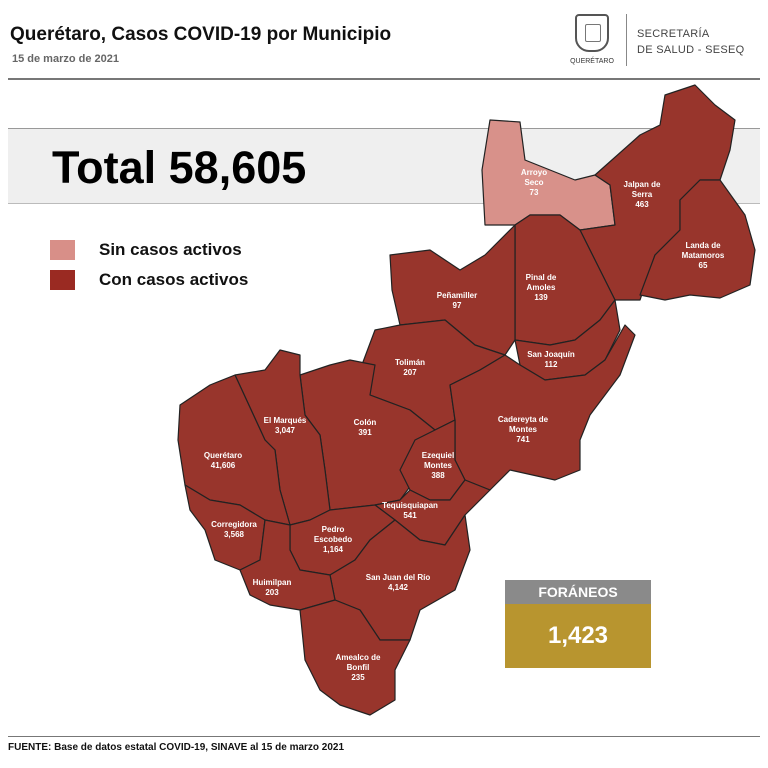 Image resolution: width=768 pixels, height=768 pixels. What do you see at coordinates (592, 33) in the screenshot?
I see `crest-icon` at bounding box center [592, 33].